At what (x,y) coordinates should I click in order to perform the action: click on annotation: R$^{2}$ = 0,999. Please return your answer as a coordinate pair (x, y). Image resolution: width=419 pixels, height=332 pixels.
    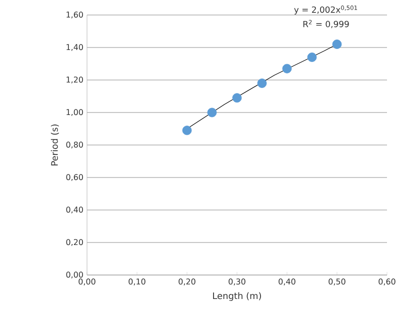
    Looking at the image, I should click on (326, 24).